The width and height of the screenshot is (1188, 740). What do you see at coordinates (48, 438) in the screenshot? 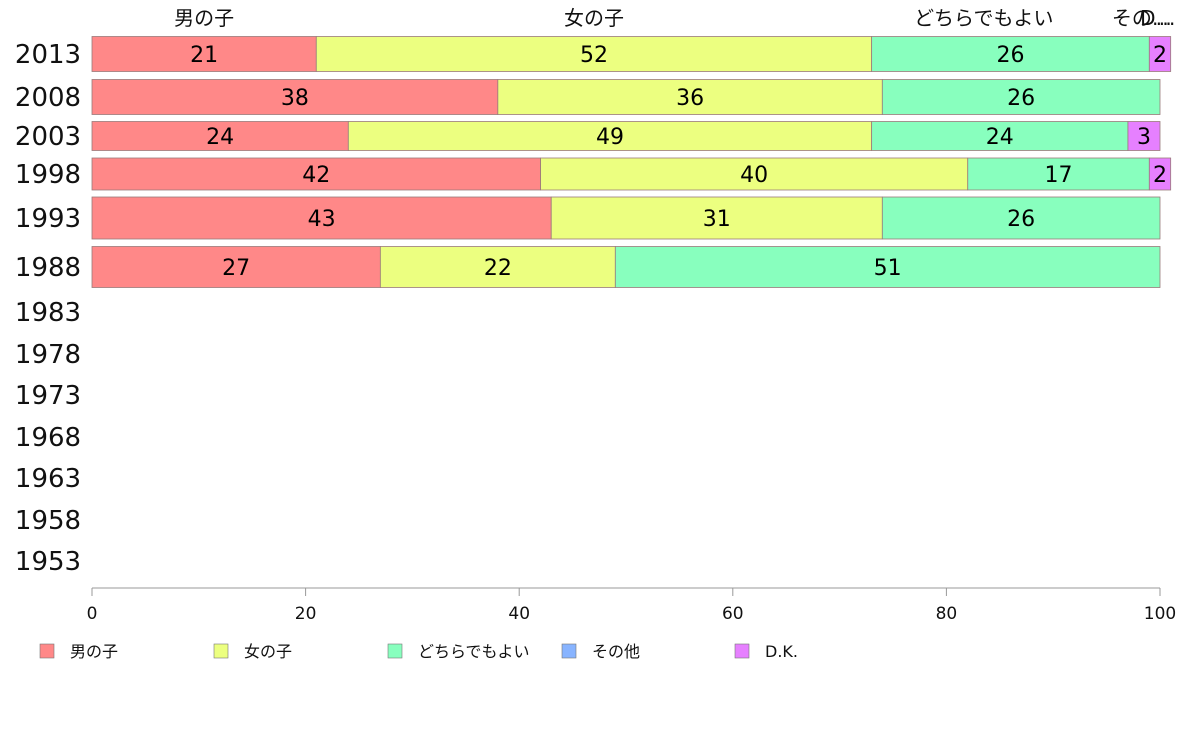
I see `category-label: 1968` at bounding box center [48, 438].